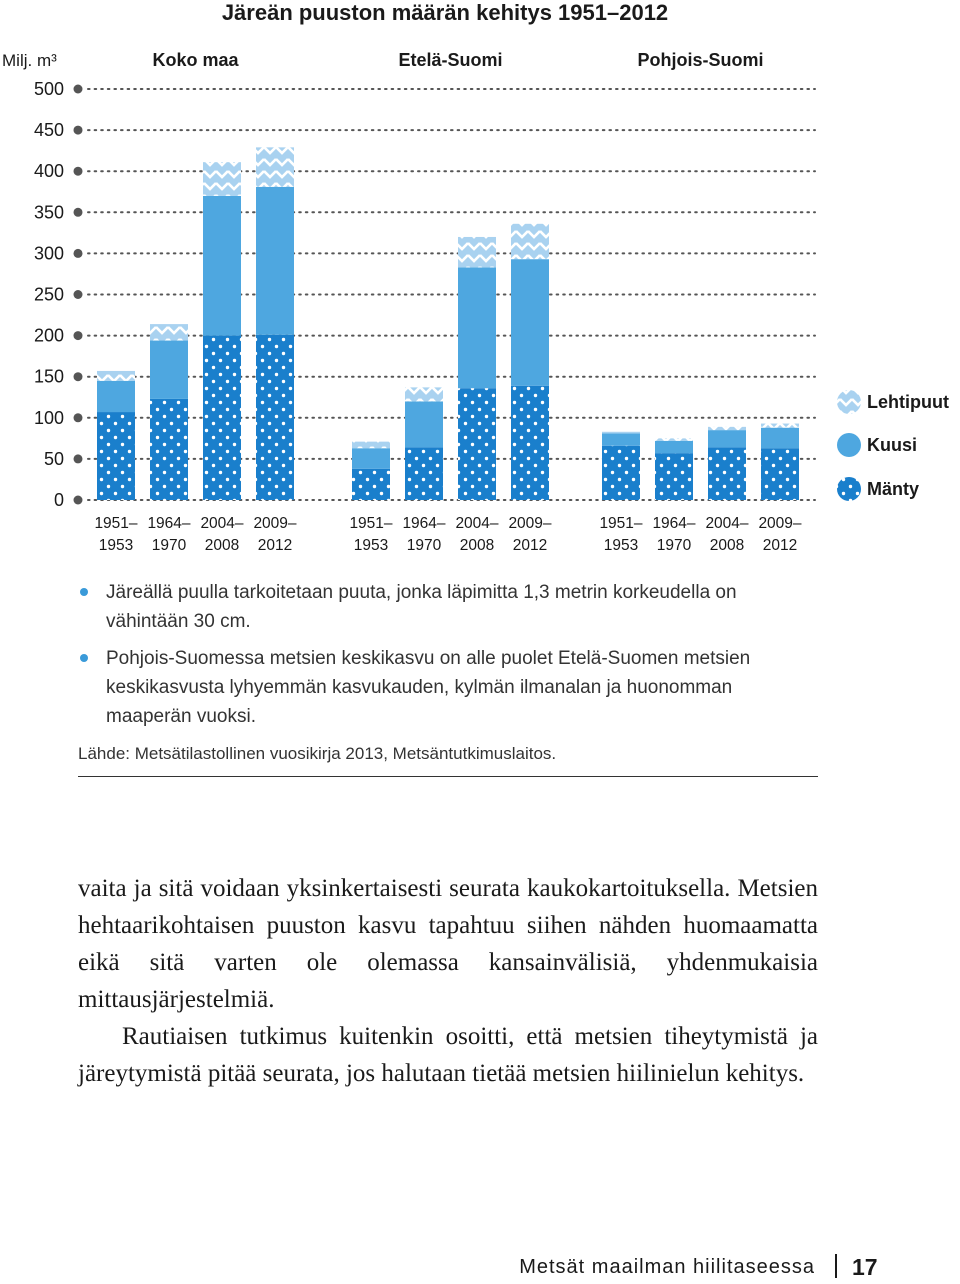  I want to click on y-tick-labels: 0 50 100 150 200 250 300 350 400 450 500, so click(49, 294).